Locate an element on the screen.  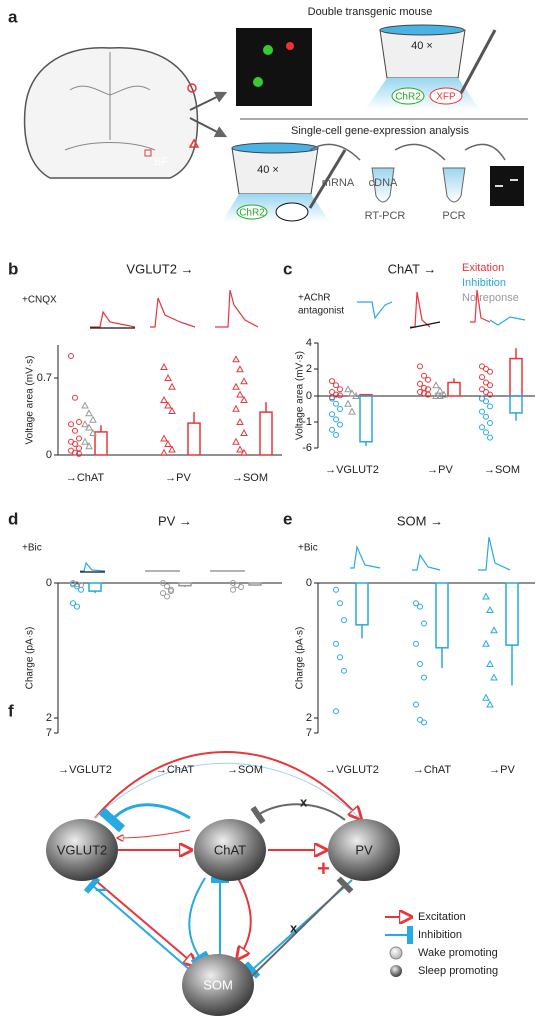
circle-icon is located at coordinates (192, 88).